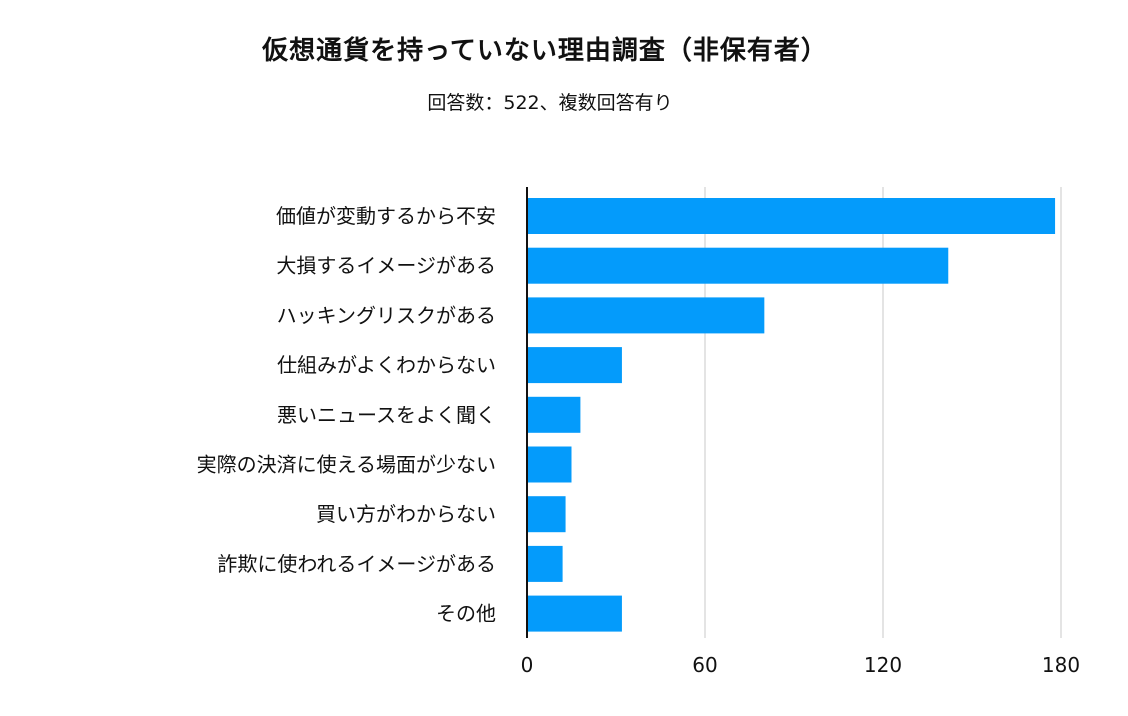 The width and height of the screenshot is (1128, 716). Describe the element at coordinates (406, 514) in the screenshot. I see `category-label: 買い方がわからない` at that location.